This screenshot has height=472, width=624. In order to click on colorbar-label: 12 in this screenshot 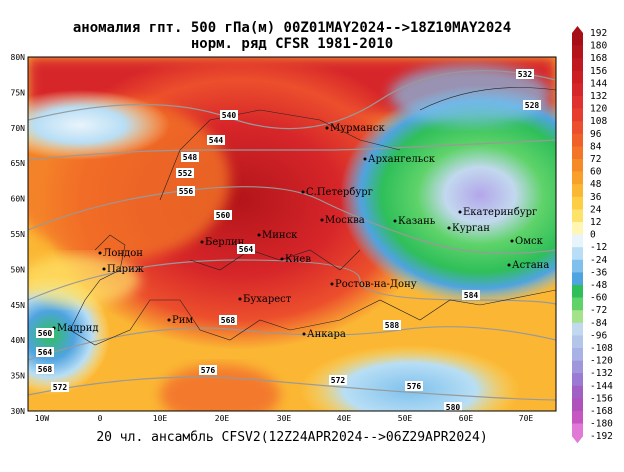, I will do `click(595, 222)`.